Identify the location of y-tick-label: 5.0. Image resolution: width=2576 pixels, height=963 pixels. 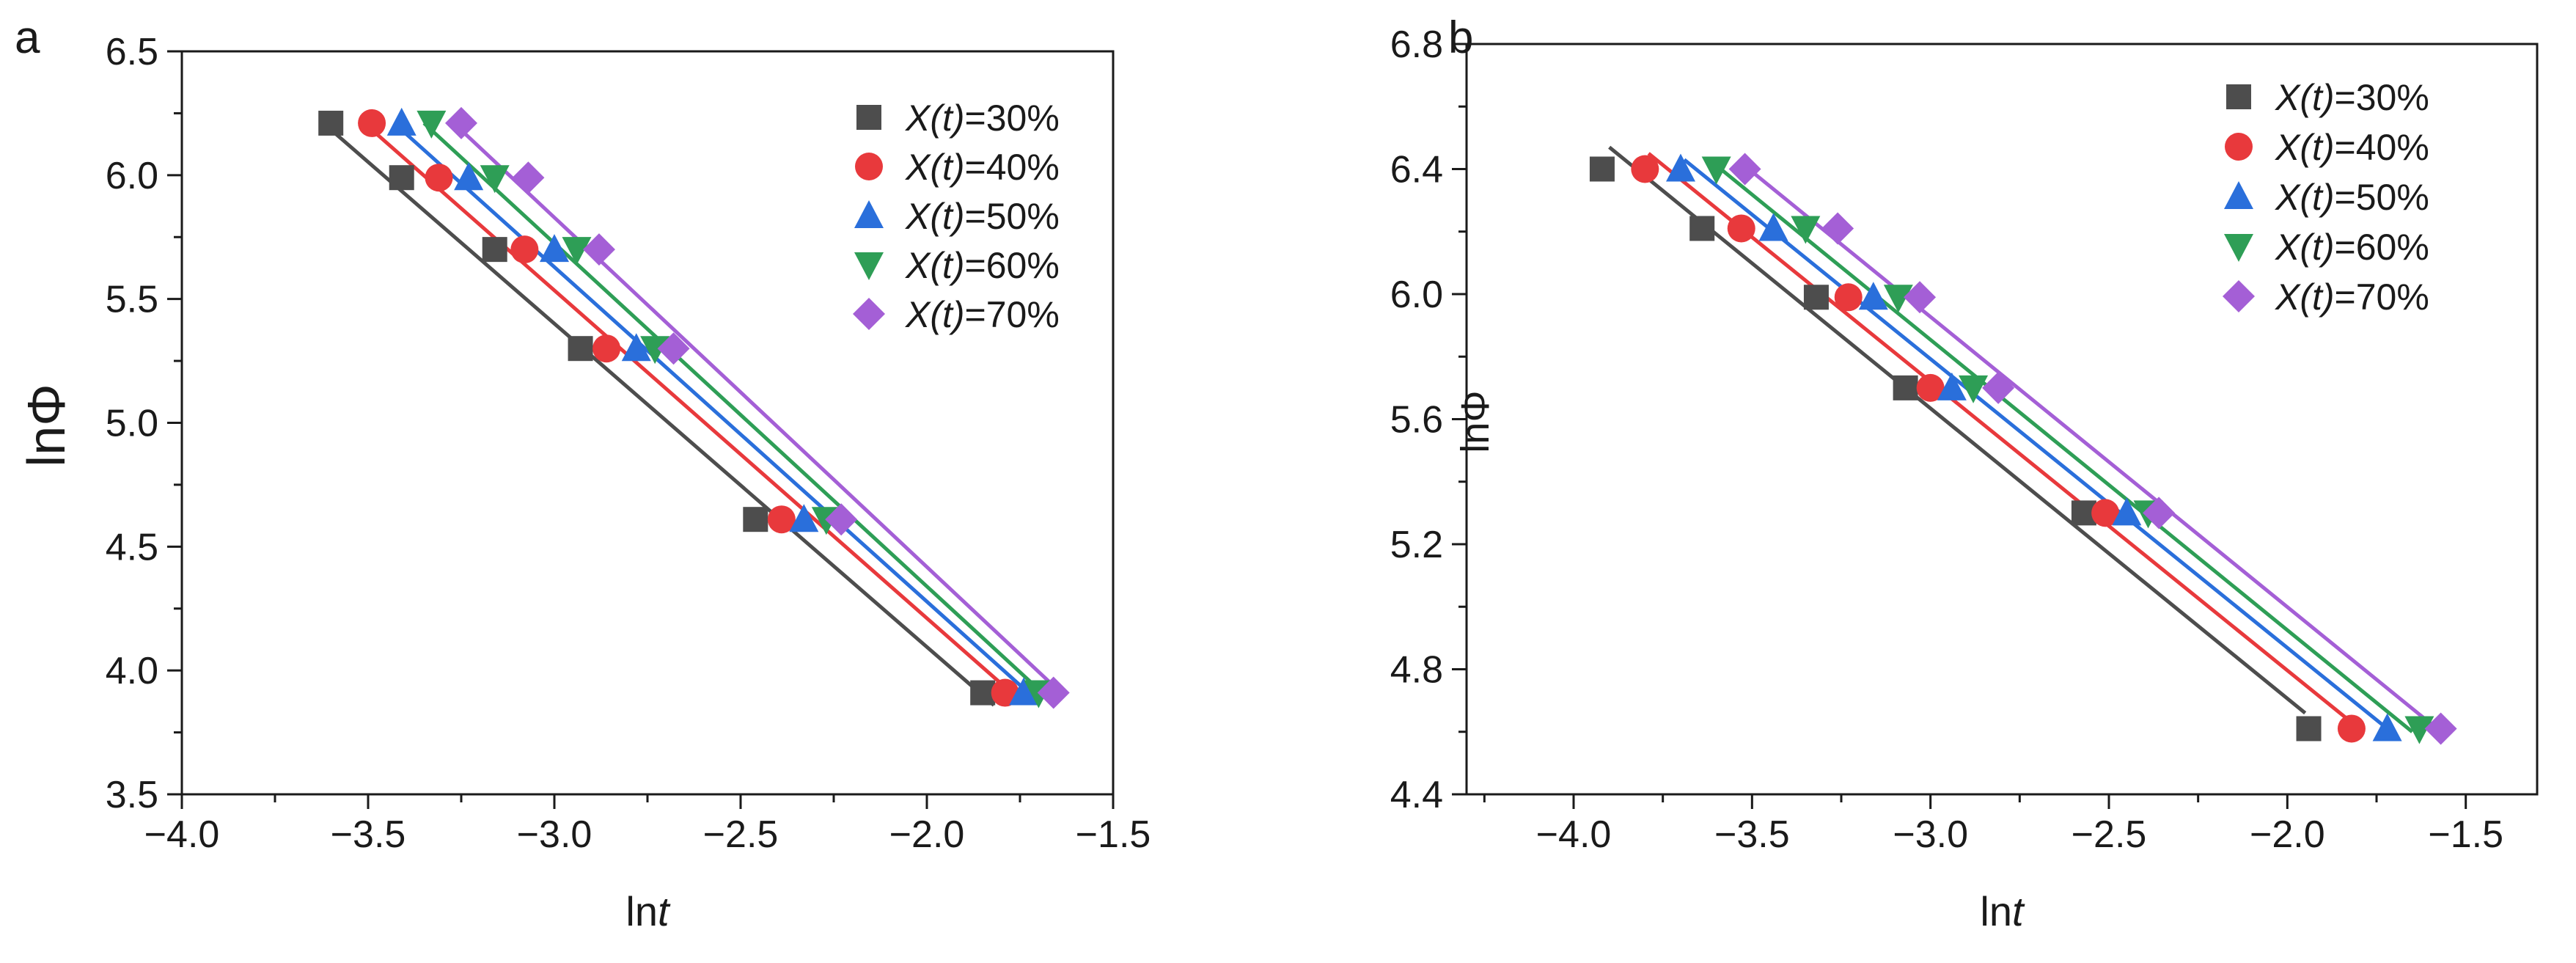
(132, 424).